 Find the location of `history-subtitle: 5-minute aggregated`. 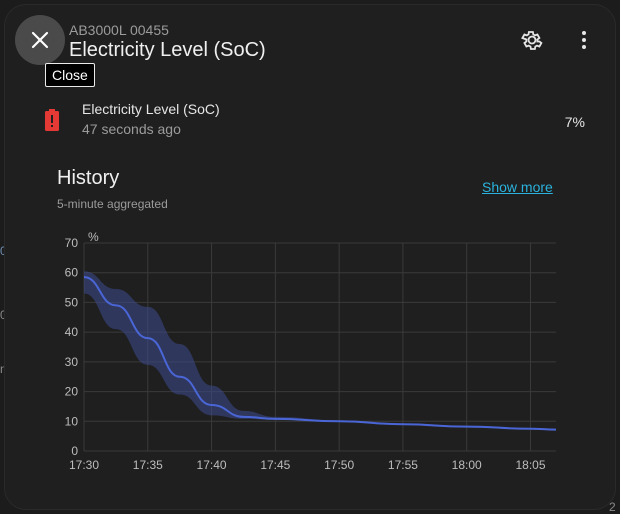

history-subtitle: 5-minute aggregated is located at coordinates (112, 204).